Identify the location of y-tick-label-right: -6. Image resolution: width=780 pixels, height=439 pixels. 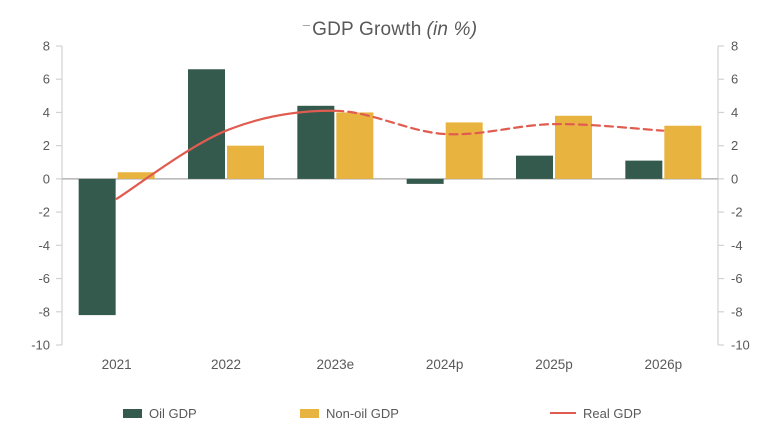
(737, 278).